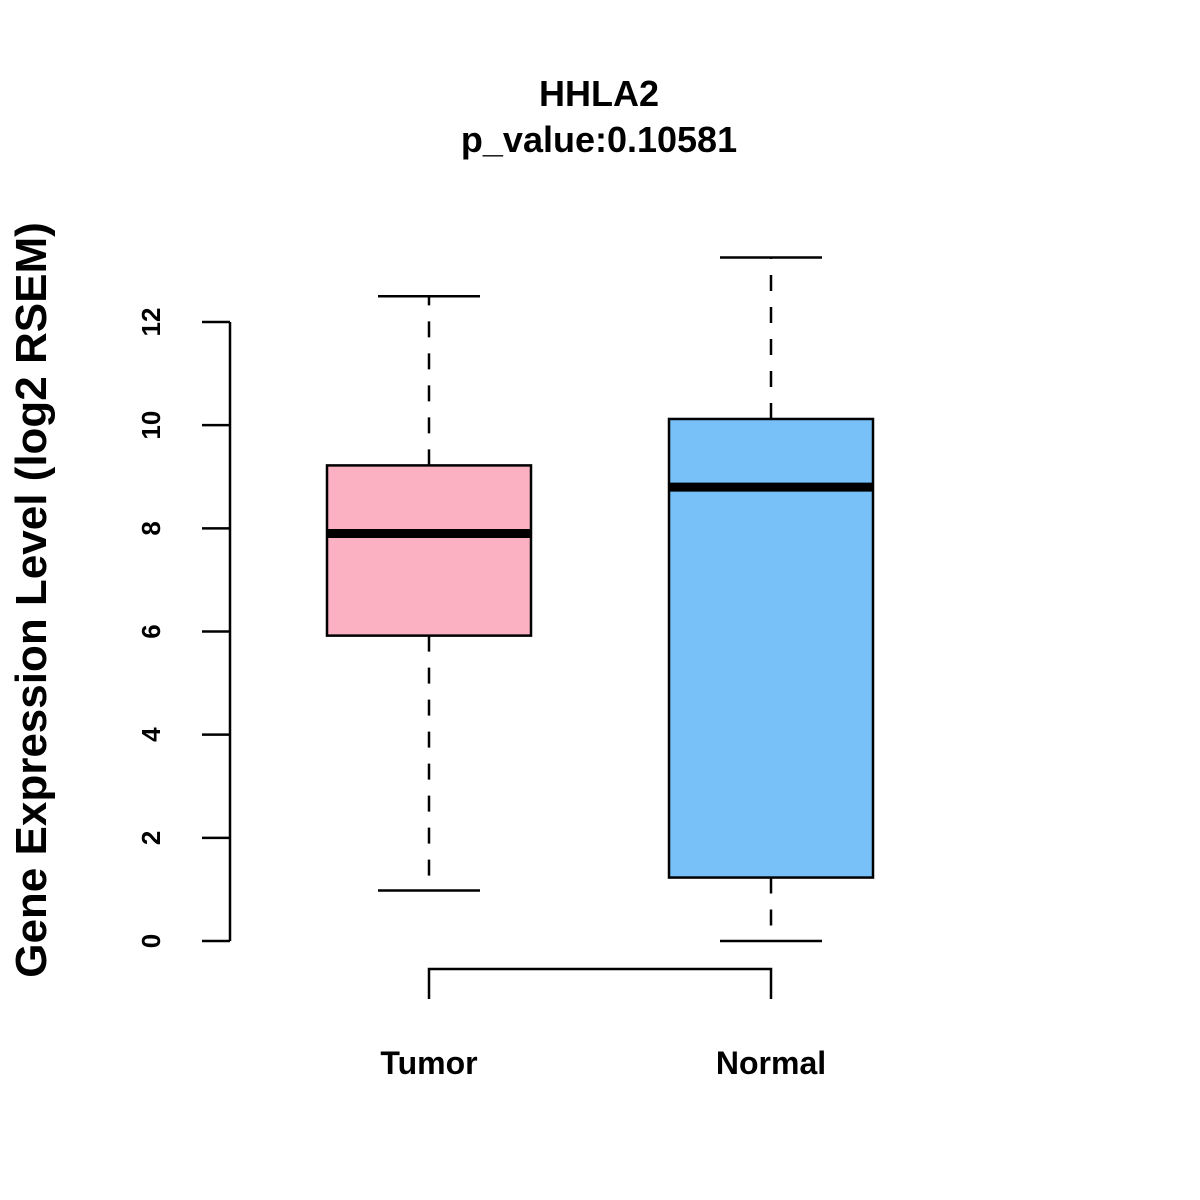 The image size is (1200, 1200). What do you see at coordinates (603, 1063) in the screenshot?
I see `category-labels: Tumor Normal` at bounding box center [603, 1063].